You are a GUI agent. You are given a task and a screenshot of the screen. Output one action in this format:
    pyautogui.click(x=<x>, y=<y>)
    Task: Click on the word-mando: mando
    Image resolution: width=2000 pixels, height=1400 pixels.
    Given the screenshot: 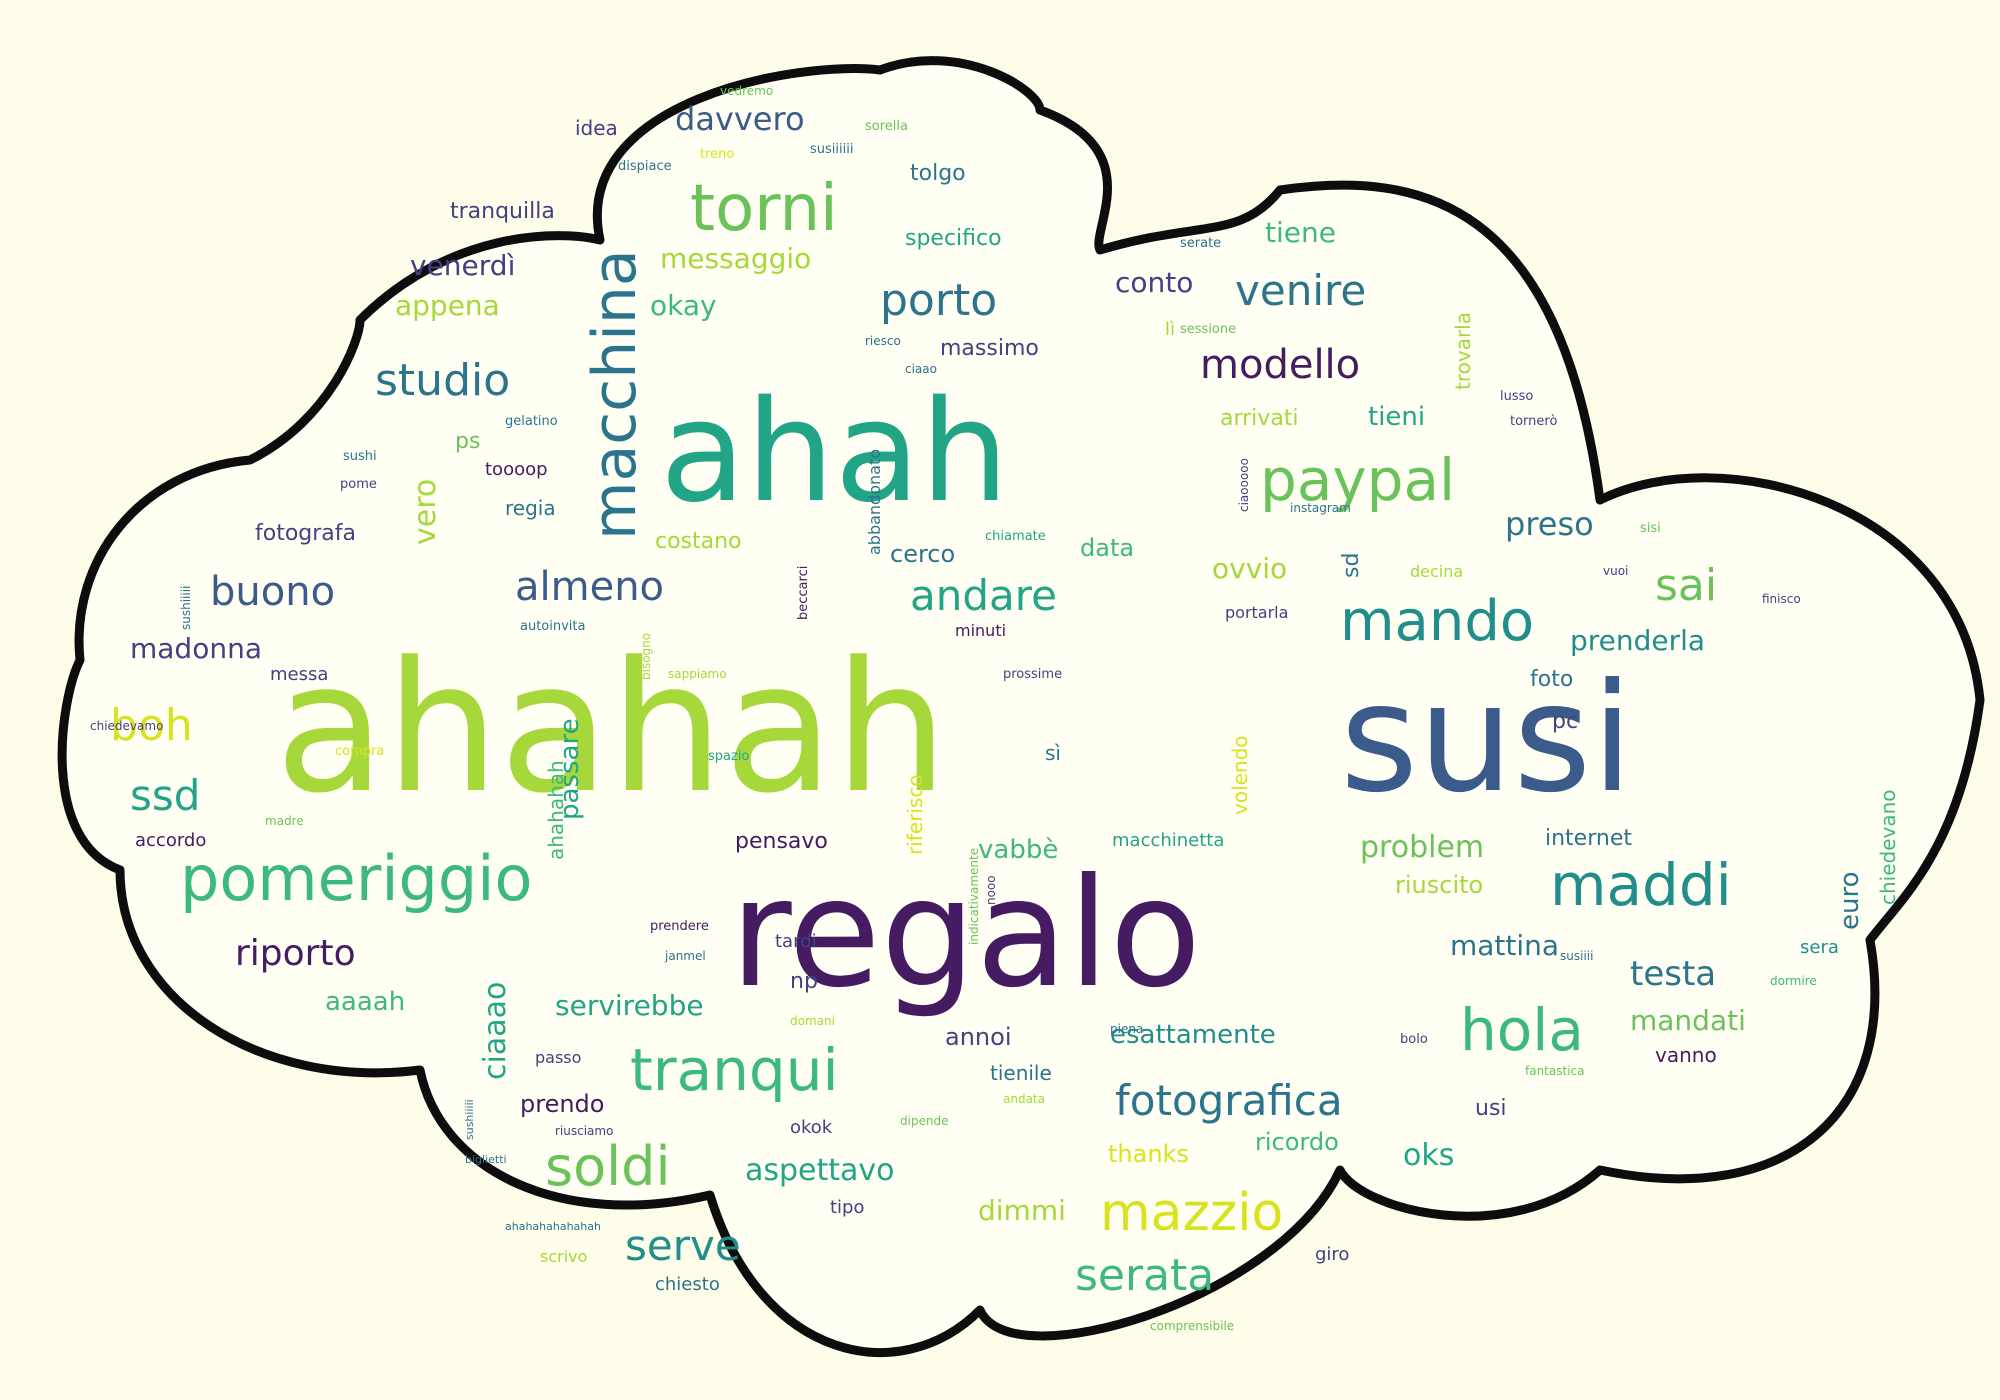 What is the action you would take?
    pyautogui.click(x=1437, y=621)
    